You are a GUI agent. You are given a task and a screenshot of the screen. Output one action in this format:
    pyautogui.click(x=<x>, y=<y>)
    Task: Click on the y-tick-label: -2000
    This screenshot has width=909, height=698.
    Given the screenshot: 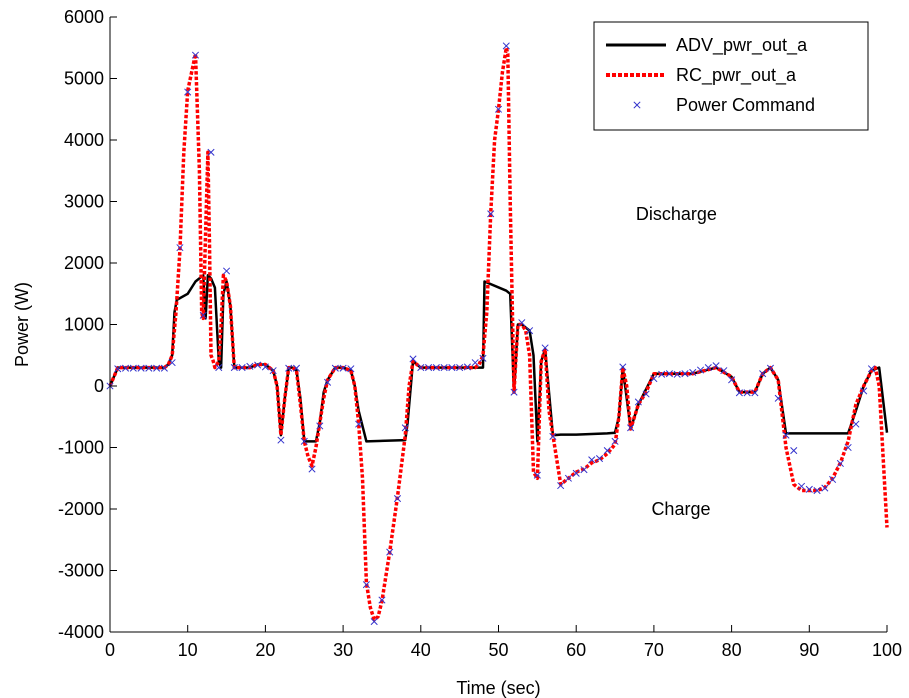 What is the action you would take?
    pyautogui.click(x=81, y=509)
    